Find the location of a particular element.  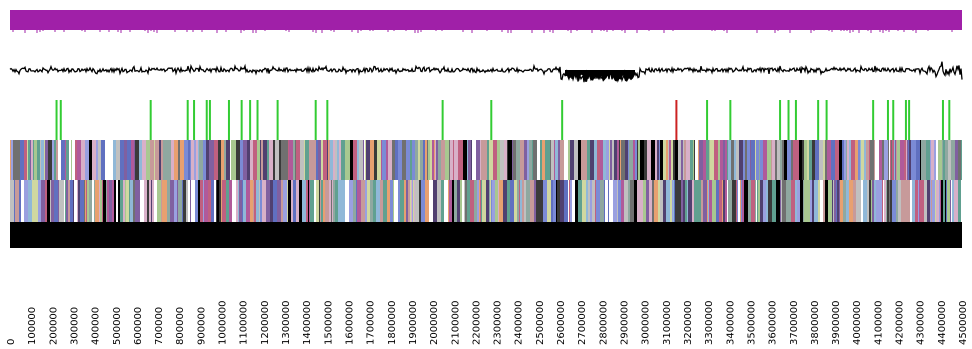

cog-track-forward is located at coordinates (486, 160).